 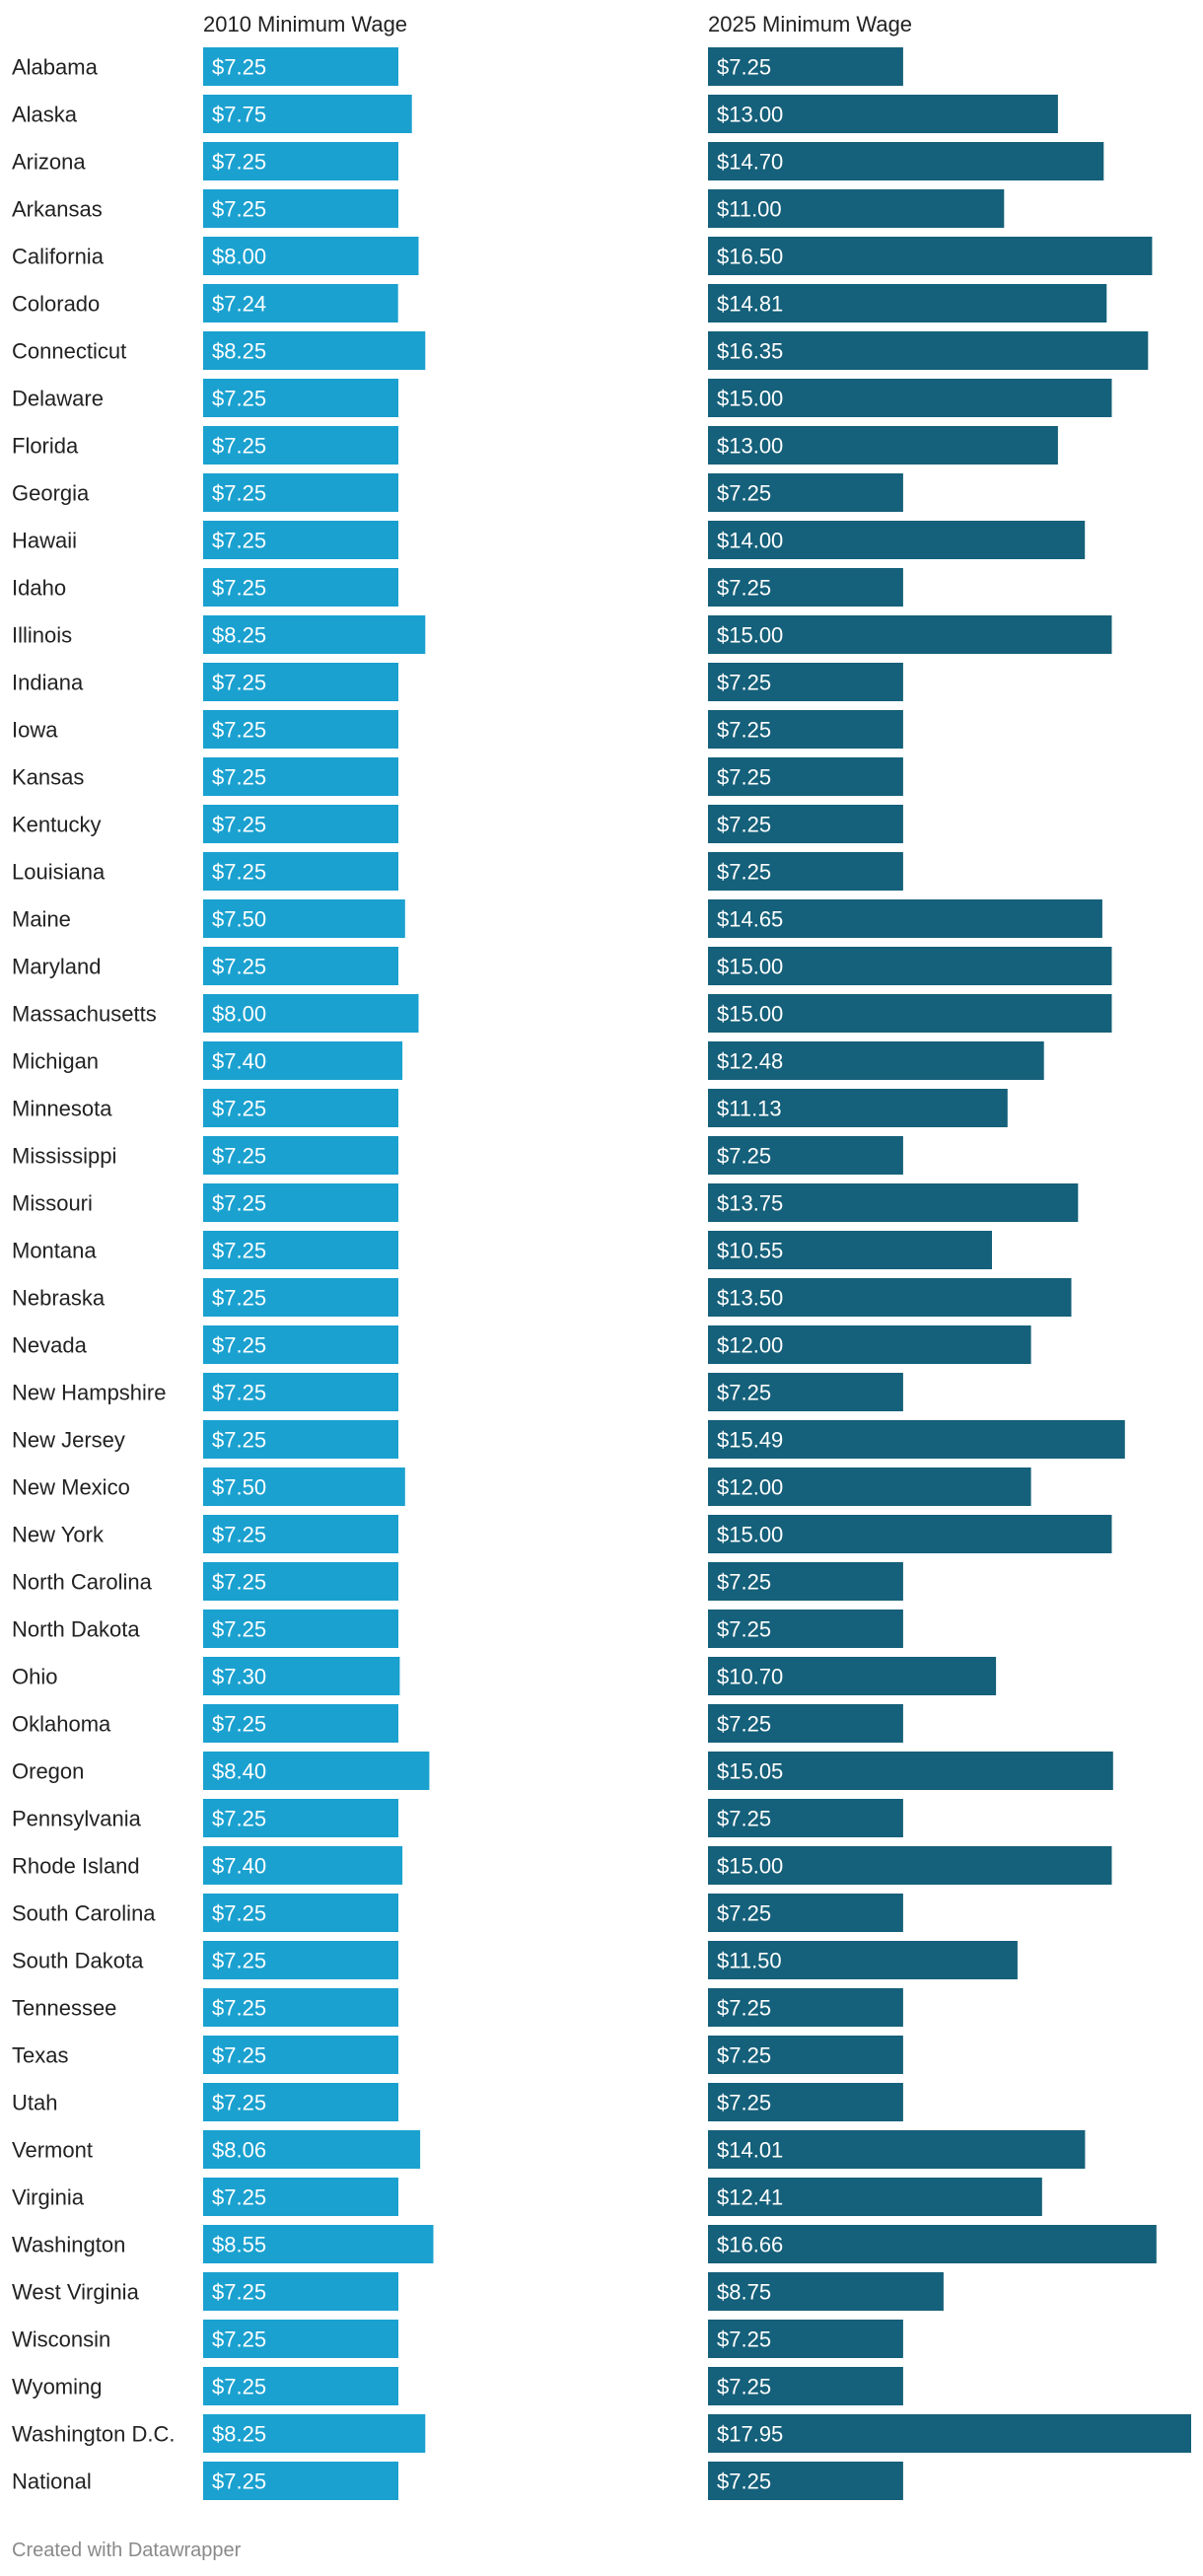 I want to click on value-label: $16.50, so click(x=750, y=257).